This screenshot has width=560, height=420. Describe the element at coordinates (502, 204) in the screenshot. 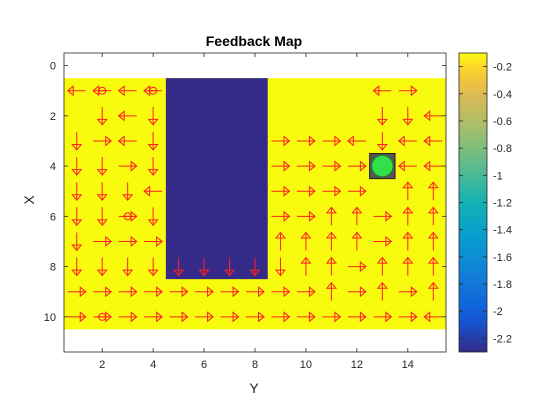

I see `colorbar-tick-label: -1.2` at that location.